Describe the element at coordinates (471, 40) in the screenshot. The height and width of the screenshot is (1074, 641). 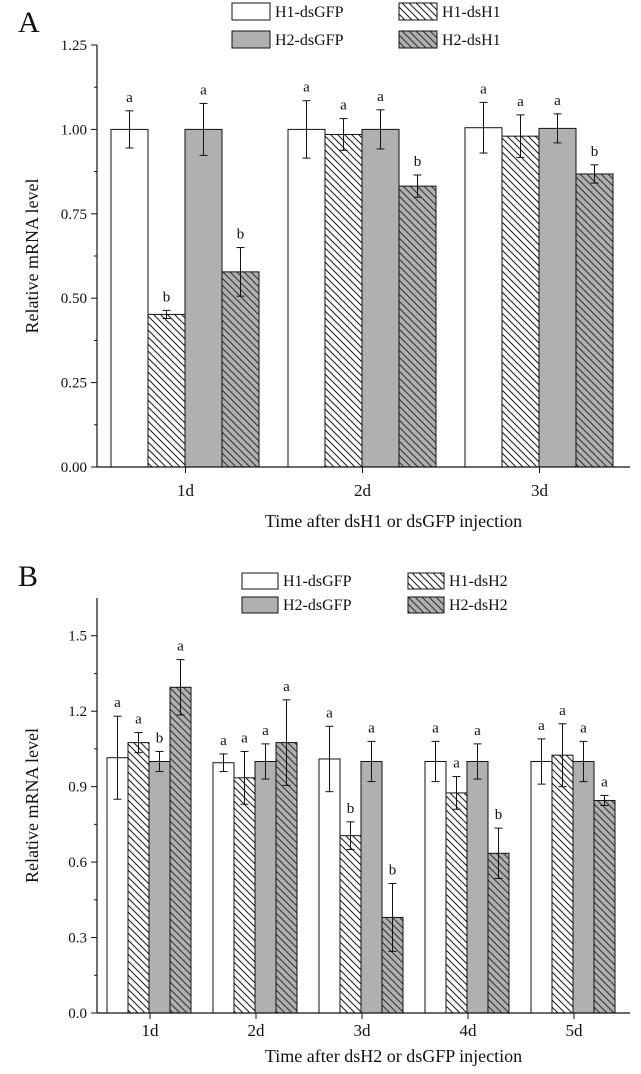
I see `legend-label: H2-dsH1` at that location.